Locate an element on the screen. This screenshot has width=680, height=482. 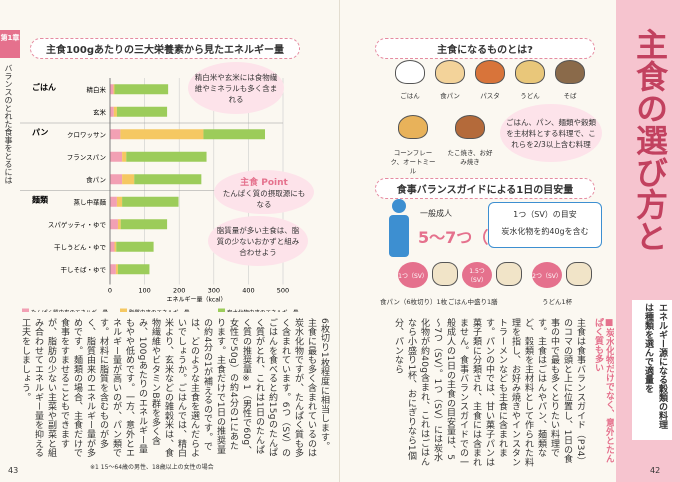
person-icon is located at coordinates (399, 228).